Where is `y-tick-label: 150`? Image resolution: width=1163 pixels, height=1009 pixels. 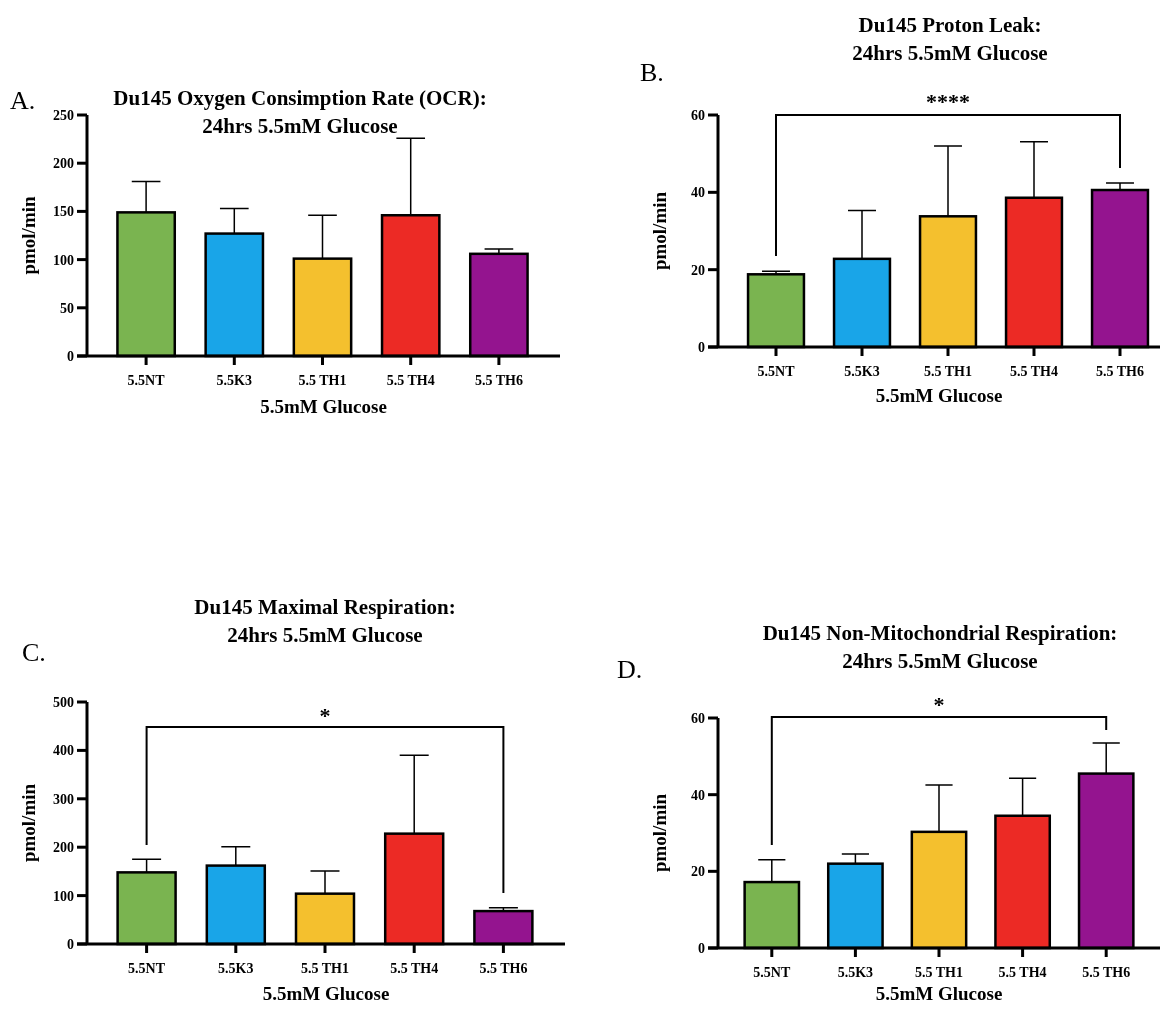
y-tick-label: 150 is located at coordinates (63, 212).